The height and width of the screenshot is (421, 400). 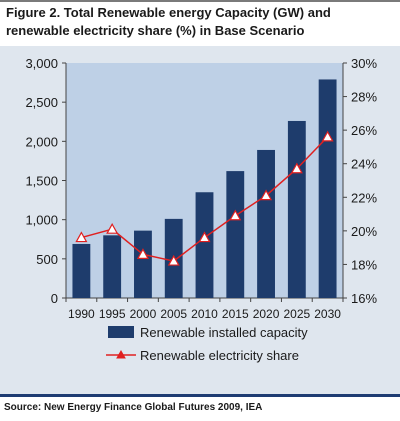 I want to click on left-tick-label: 3,000, so click(x=41, y=63).